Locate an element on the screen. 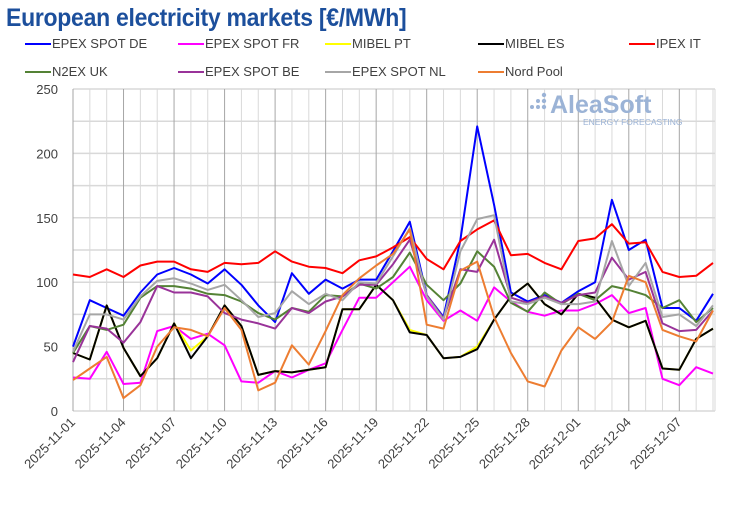  aleasoft-logo: AleaSoft ENERGY FORECASTING is located at coordinates (606, 109).